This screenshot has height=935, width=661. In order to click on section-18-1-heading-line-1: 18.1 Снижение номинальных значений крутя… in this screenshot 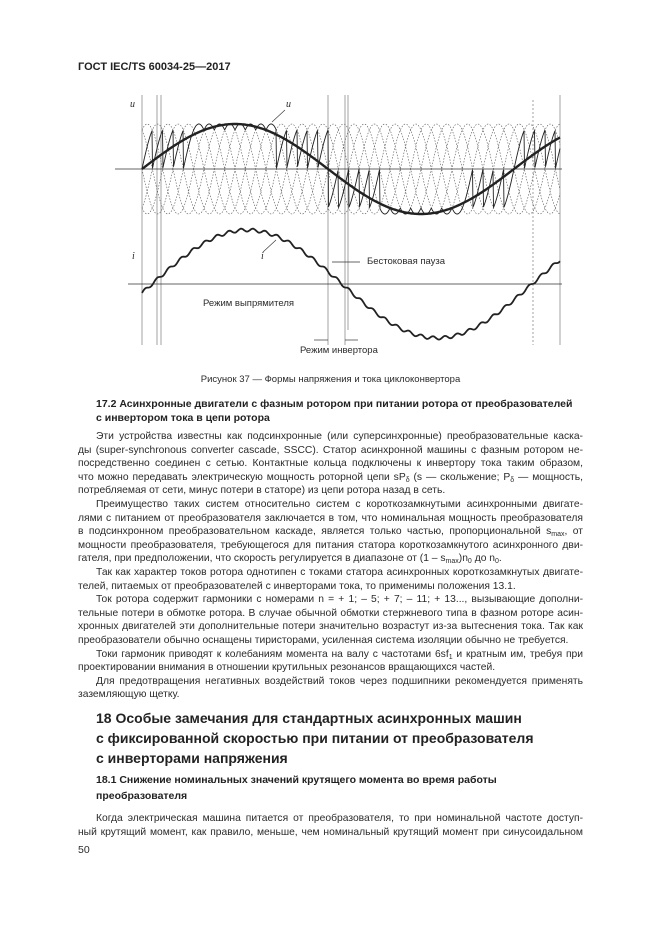, I will do `click(296, 780)`.